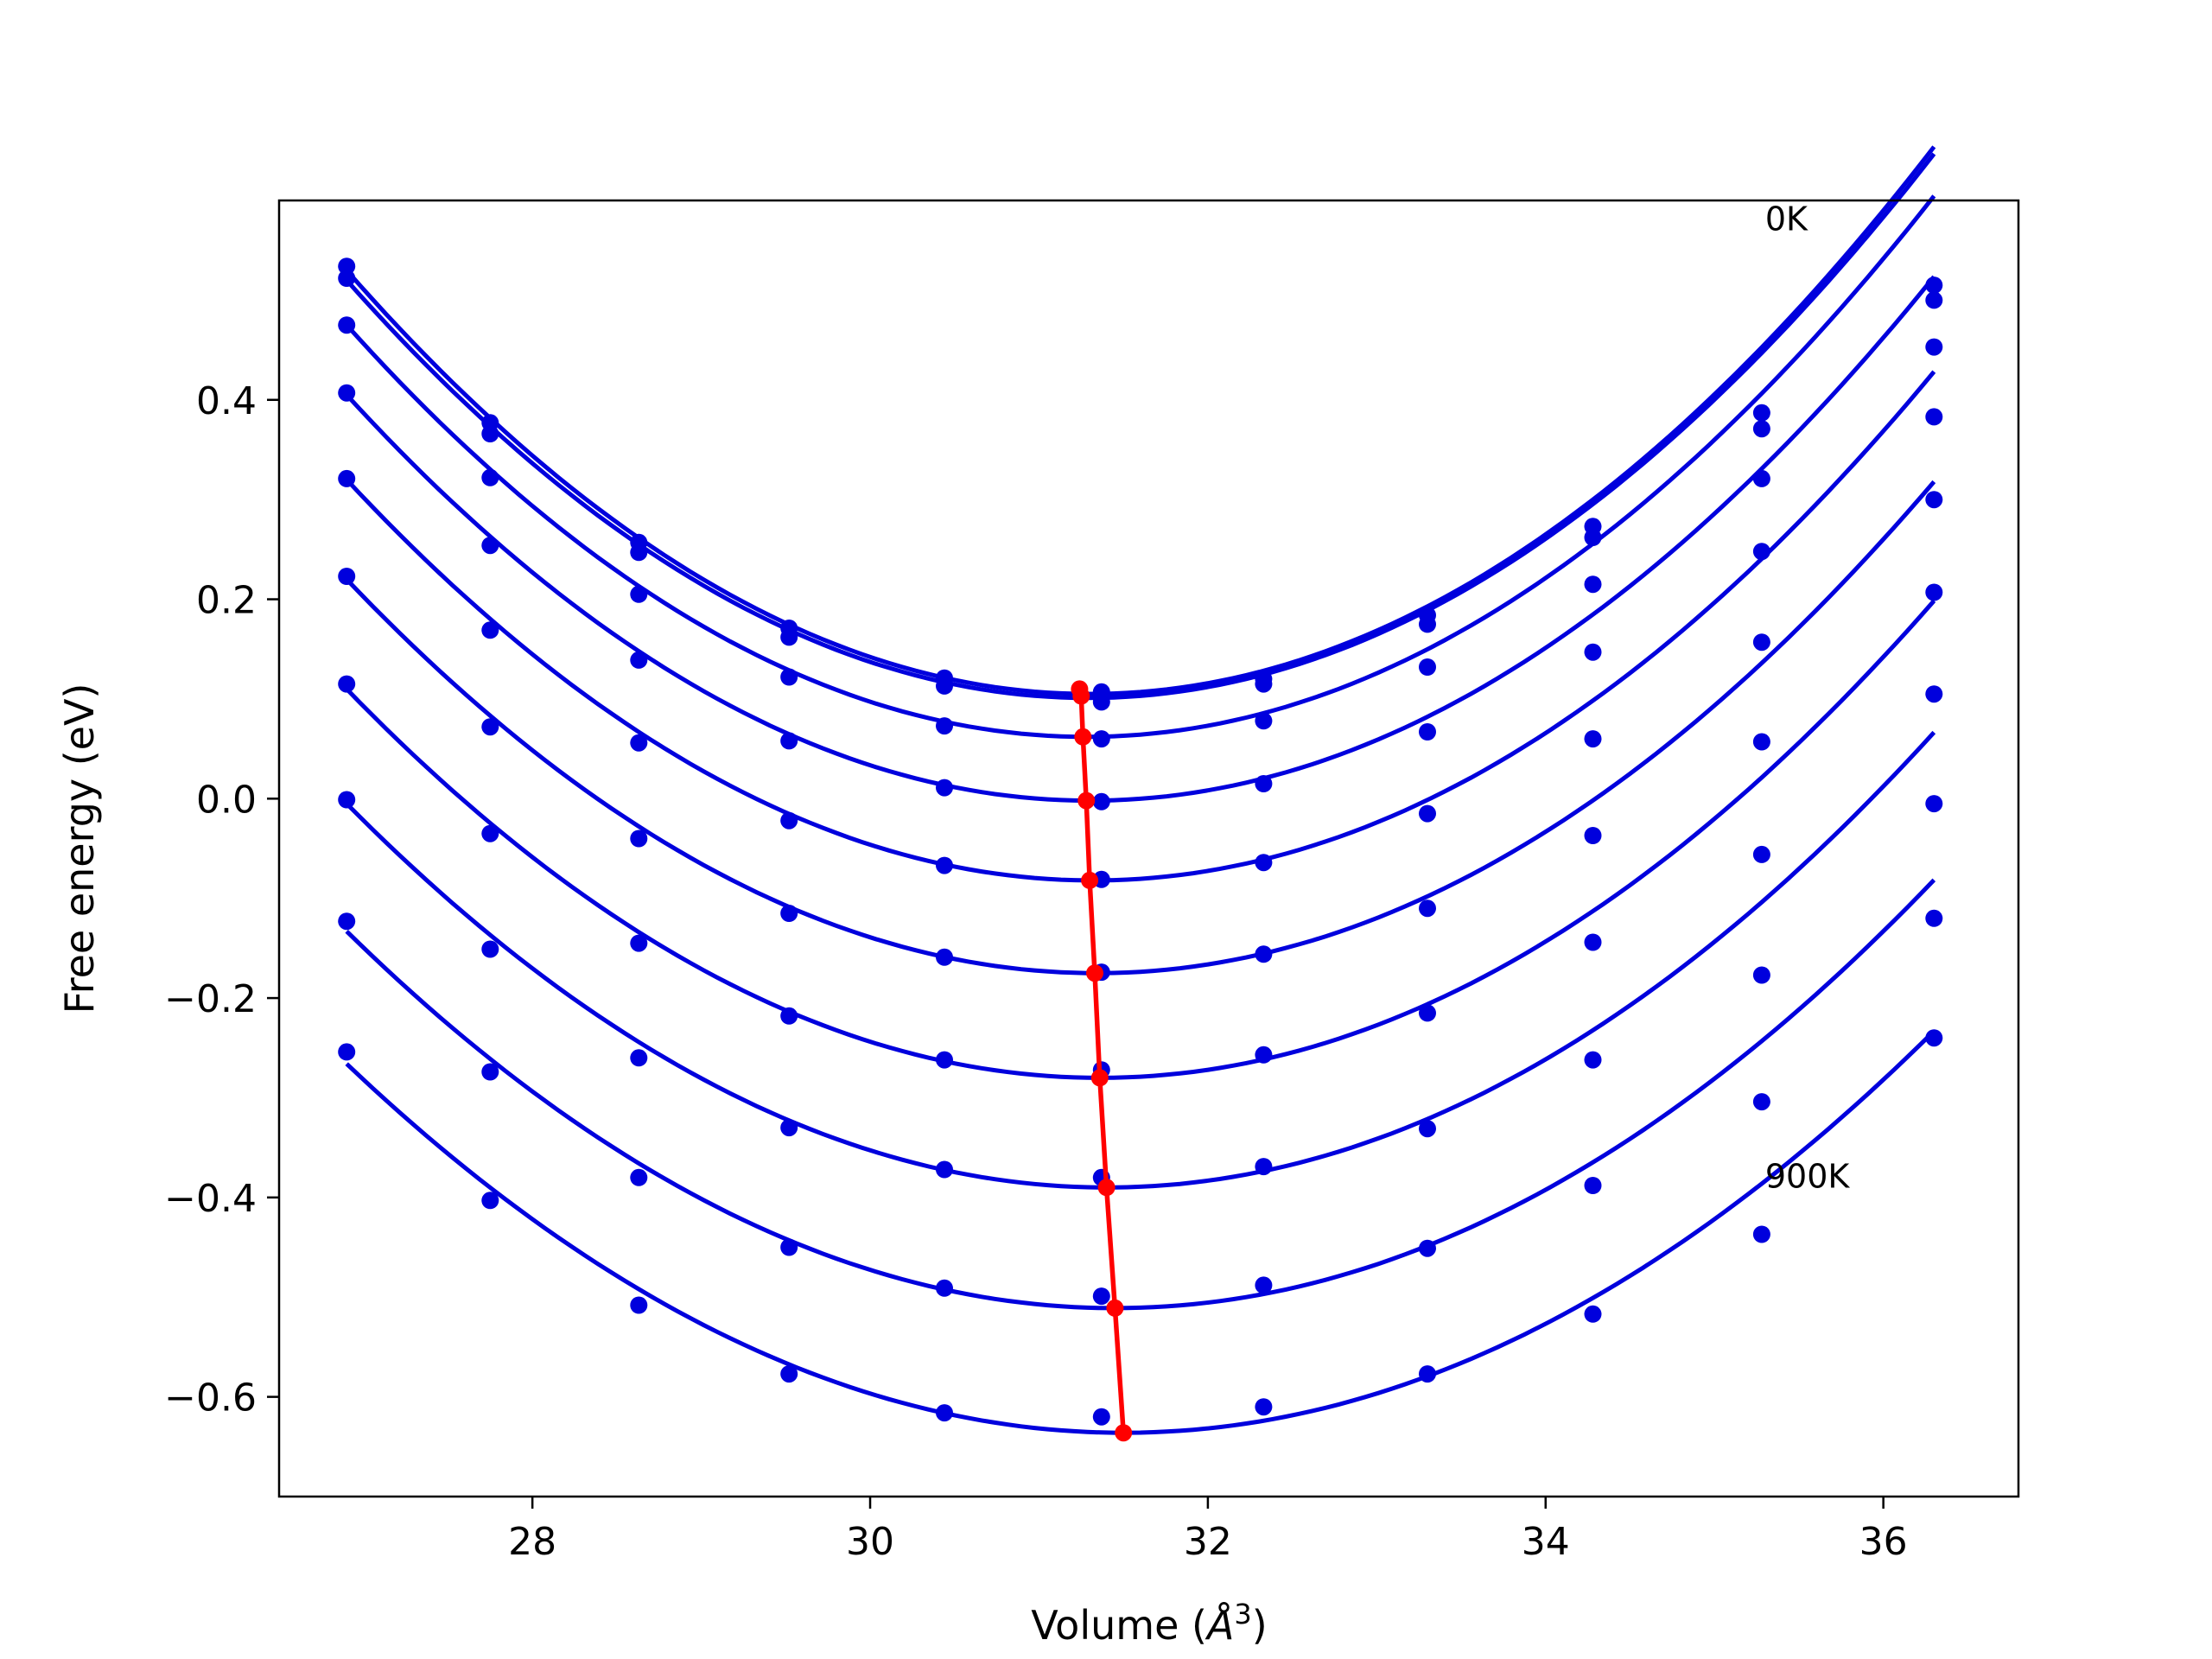 The width and height of the screenshot is (2212, 1659). Describe the element at coordinates (1546, 1542) in the screenshot. I see `x-tick-label-3: 34` at that location.